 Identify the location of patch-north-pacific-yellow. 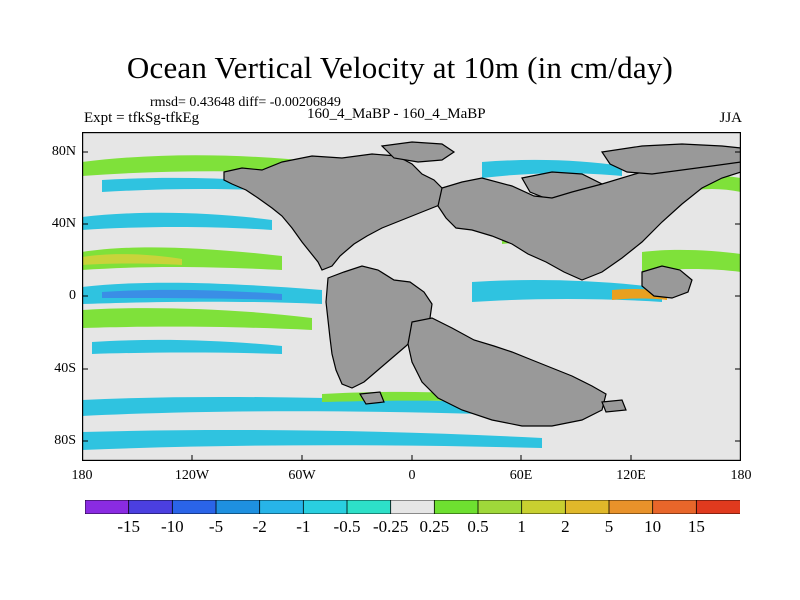
(132, 259).